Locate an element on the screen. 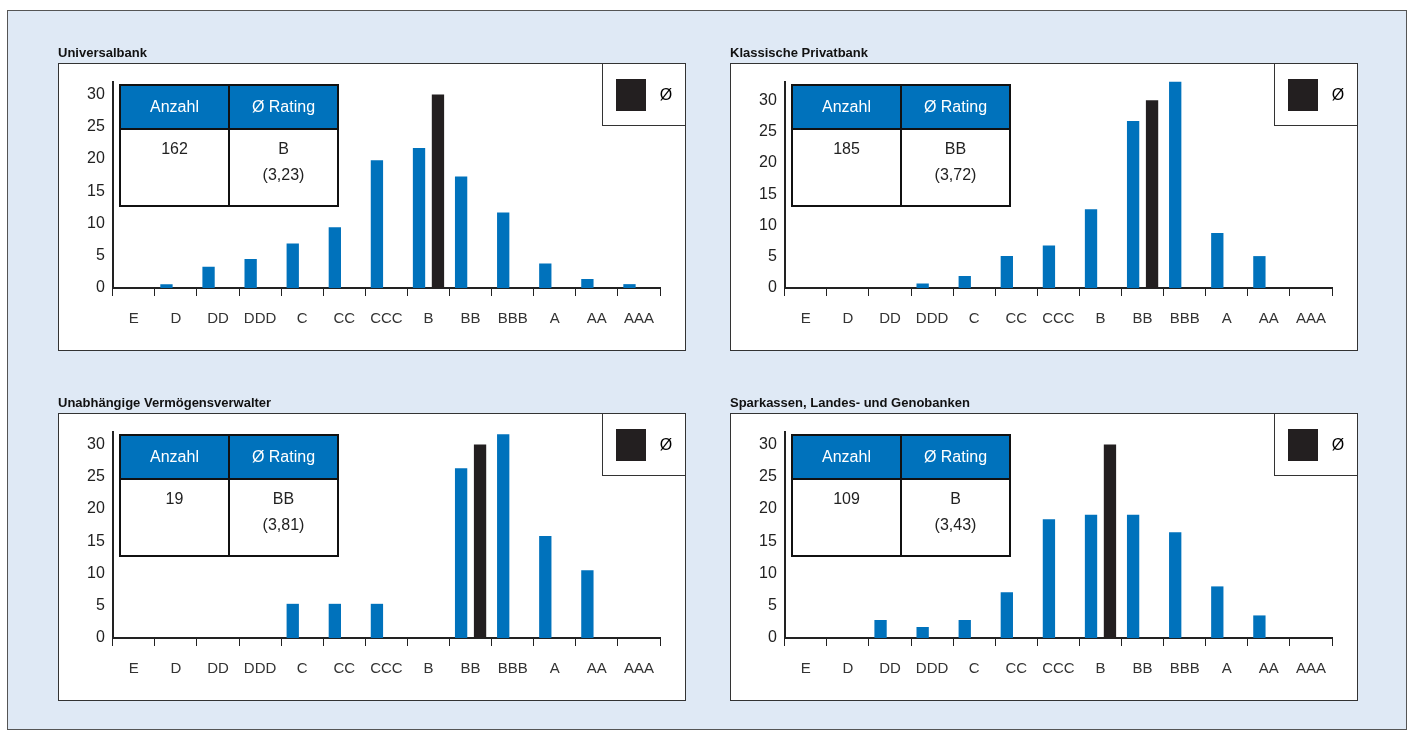 The image size is (1415, 733). annotation: 185 is located at coordinates (846, 167).